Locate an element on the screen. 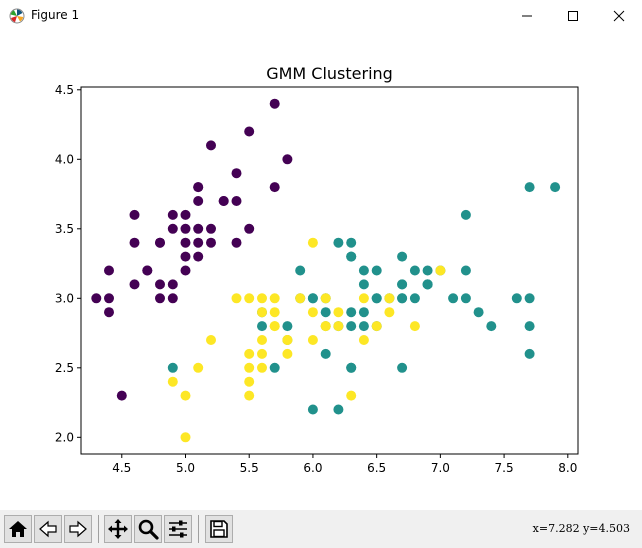  x-ticks: 4.5 5.0 5.5 6.0 6.5 7.0 7.5 8.0 is located at coordinates (344, 464).